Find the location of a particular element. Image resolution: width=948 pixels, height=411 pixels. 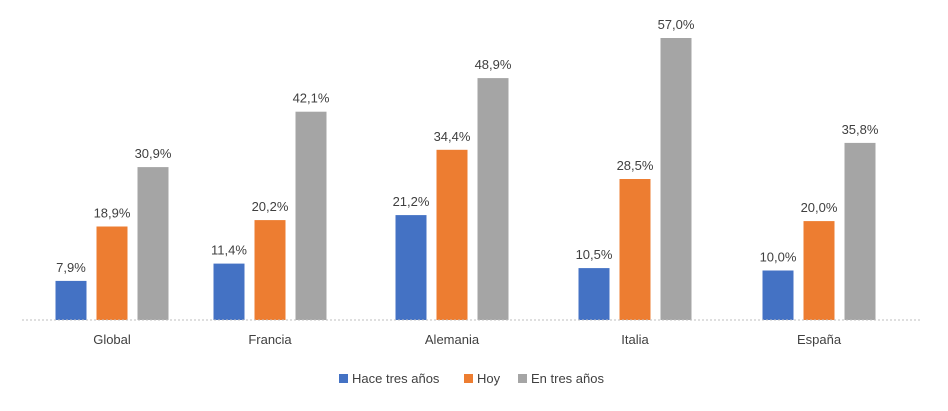

bar-españa-series-2 is located at coordinates (819, 270).